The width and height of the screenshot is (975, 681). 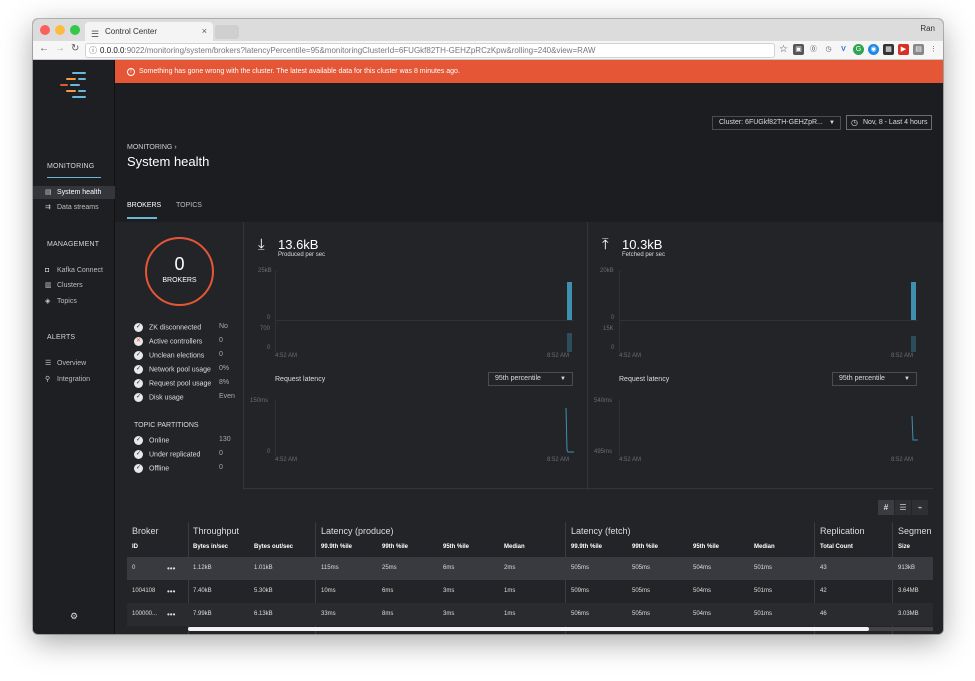 What do you see at coordinates (903, 49) in the screenshot?
I see `extension-8-icon: ▶` at bounding box center [903, 49].